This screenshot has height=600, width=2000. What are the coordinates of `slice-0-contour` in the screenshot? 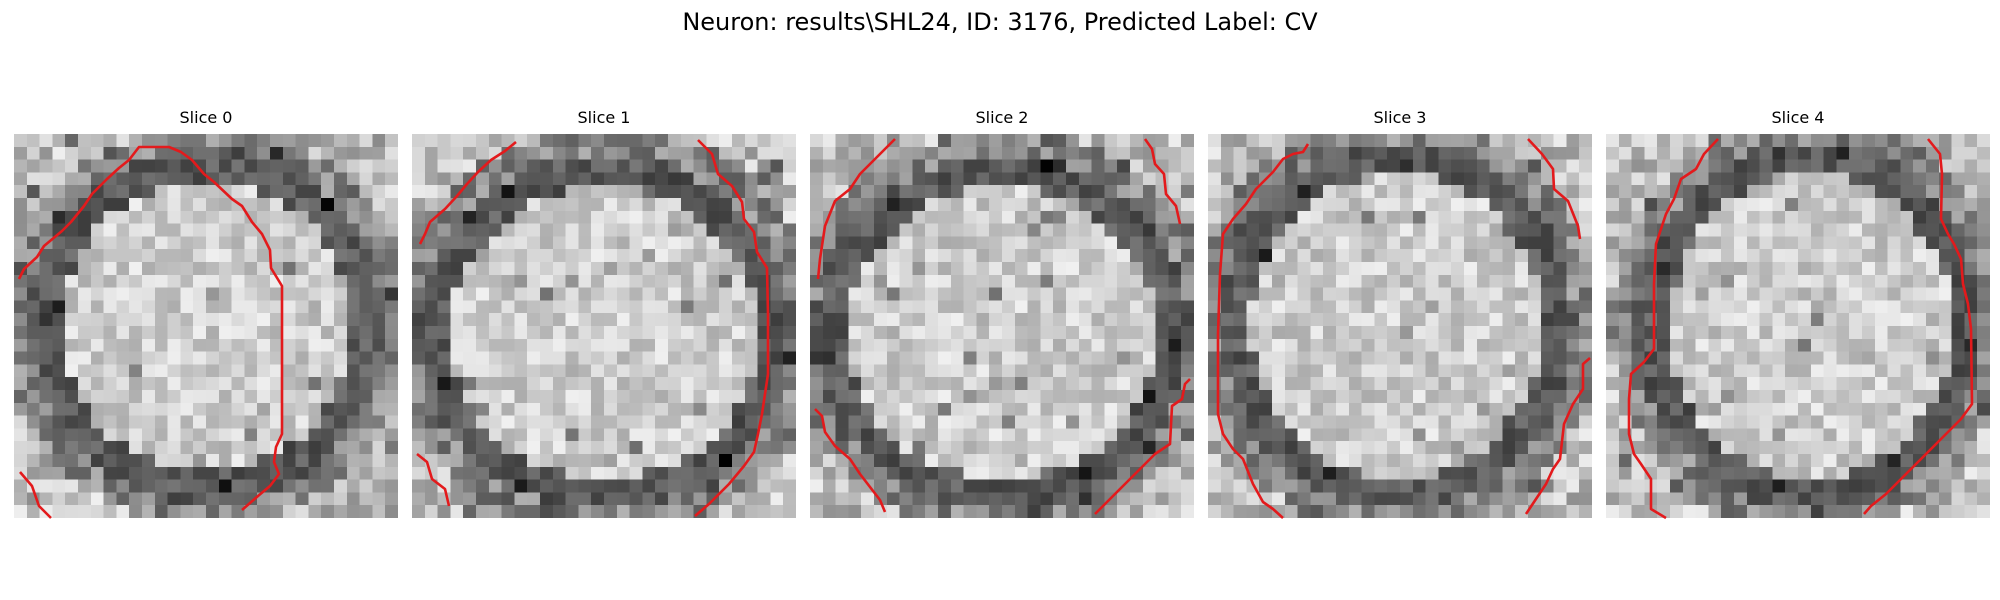 It's located at (150, 332).